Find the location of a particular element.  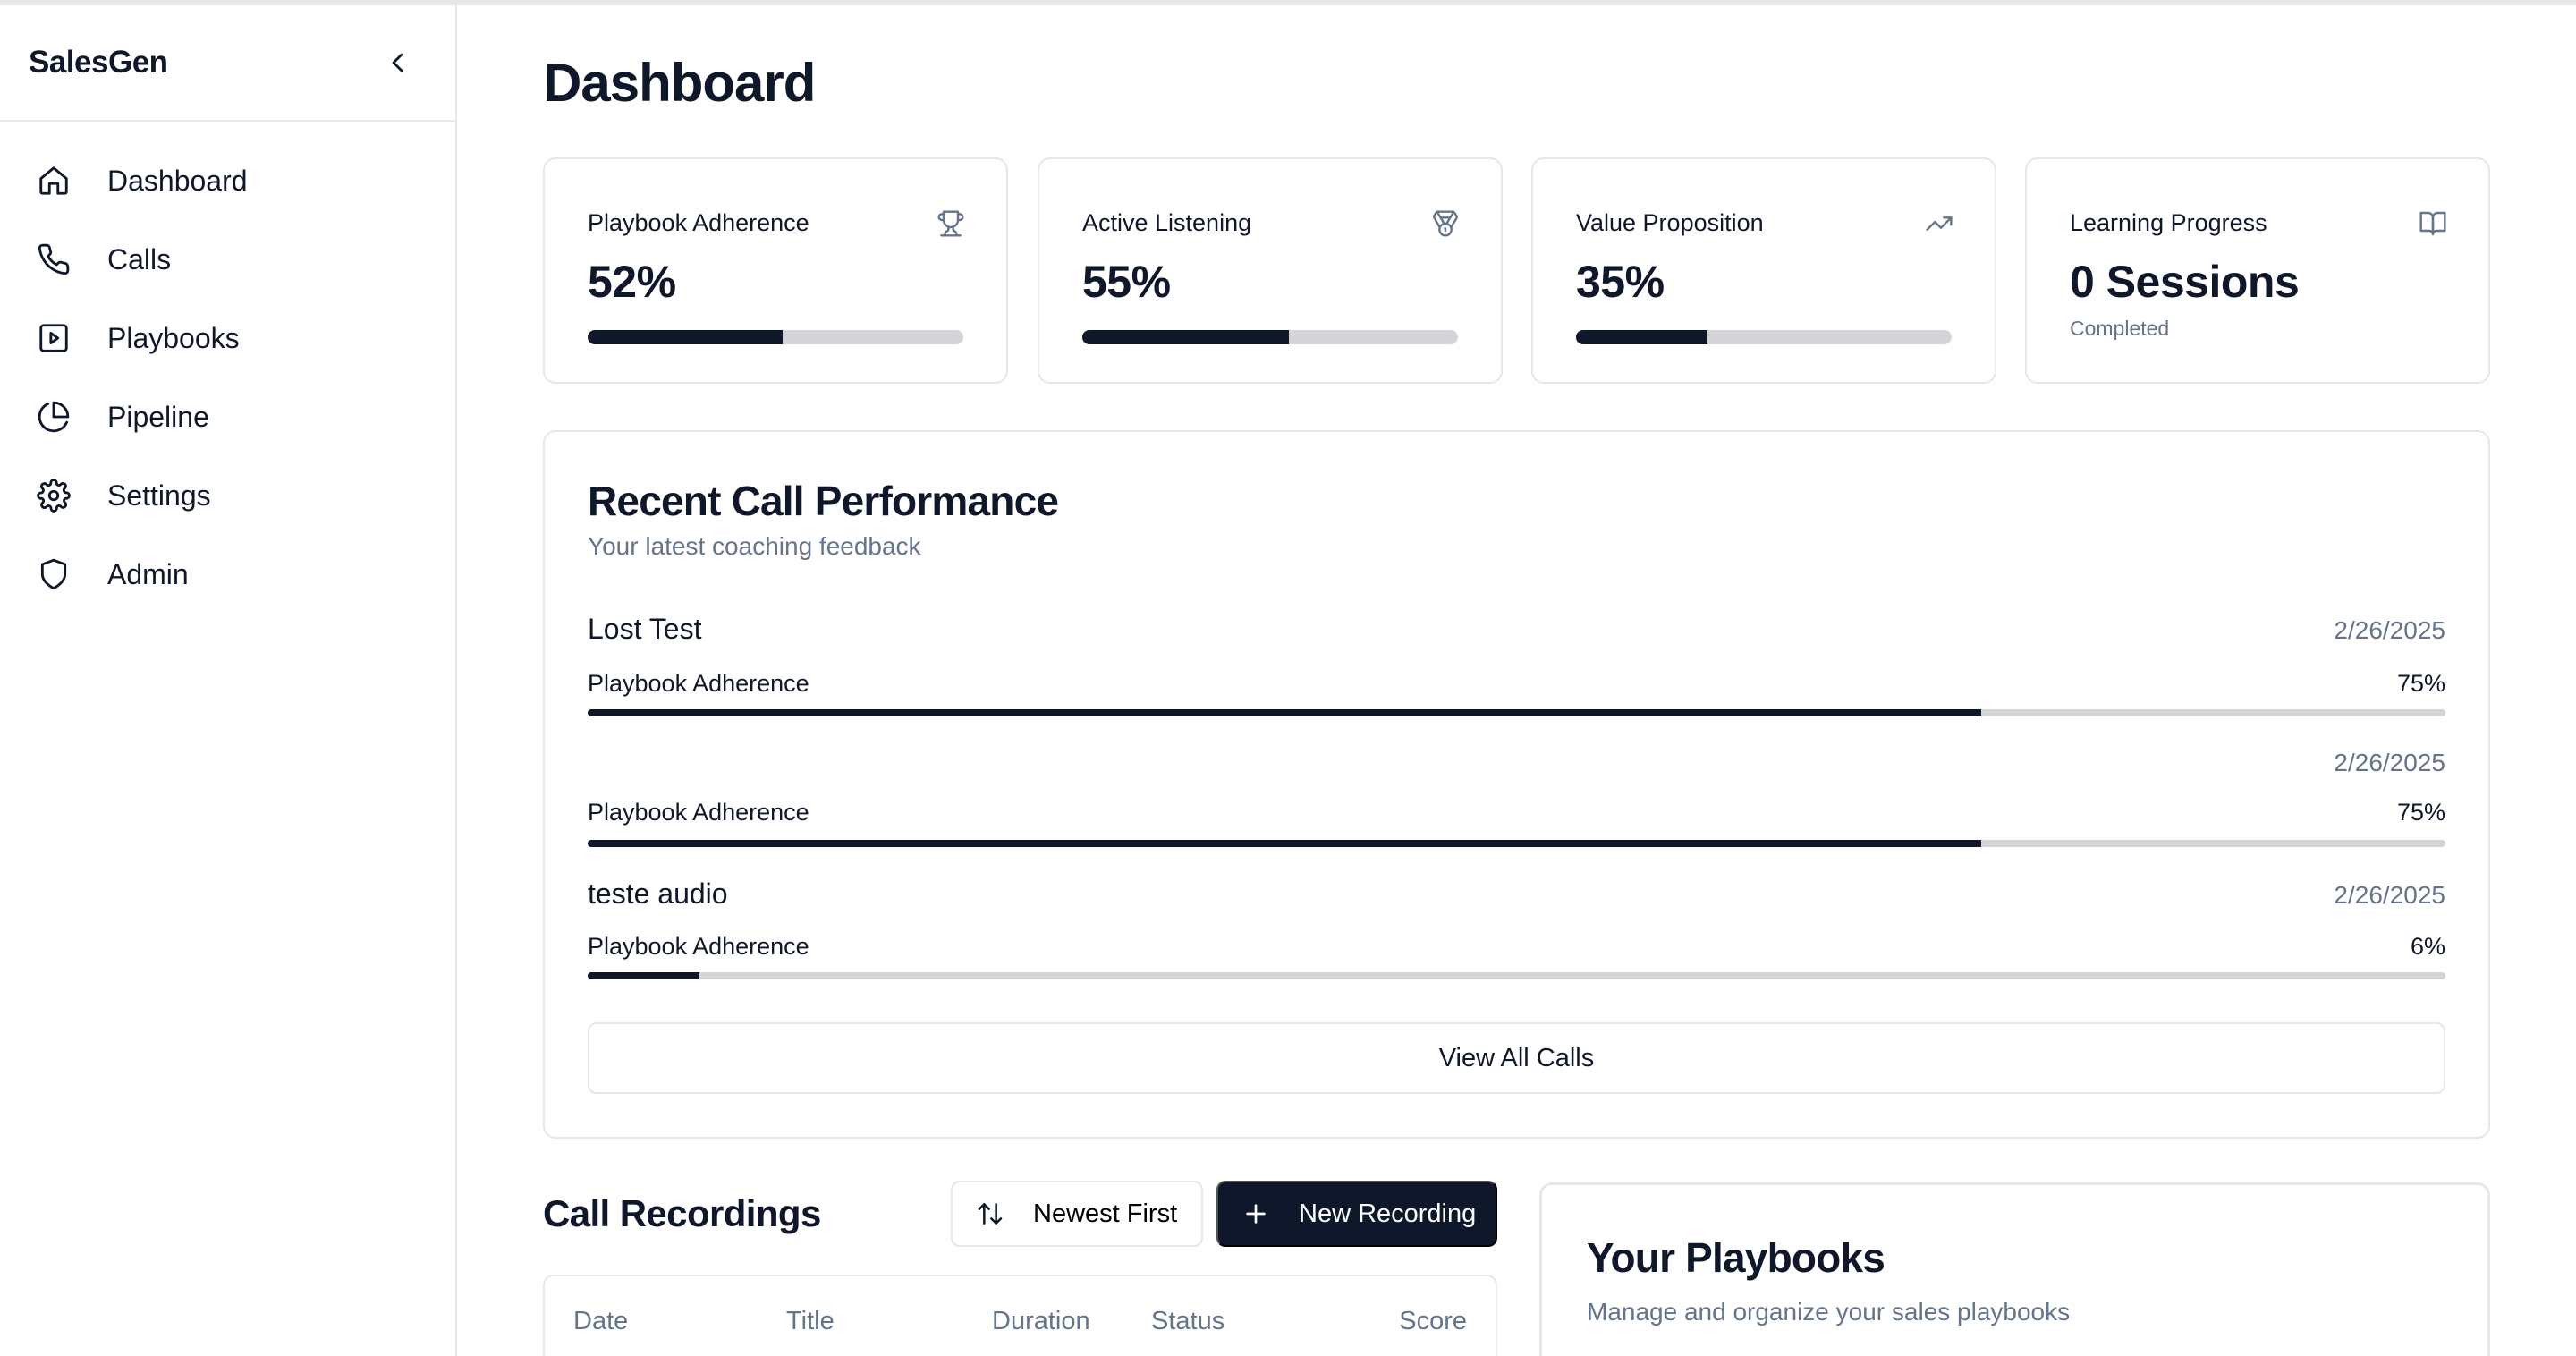

sidebar-item-label: Settings is located at coordinates (159, 496).